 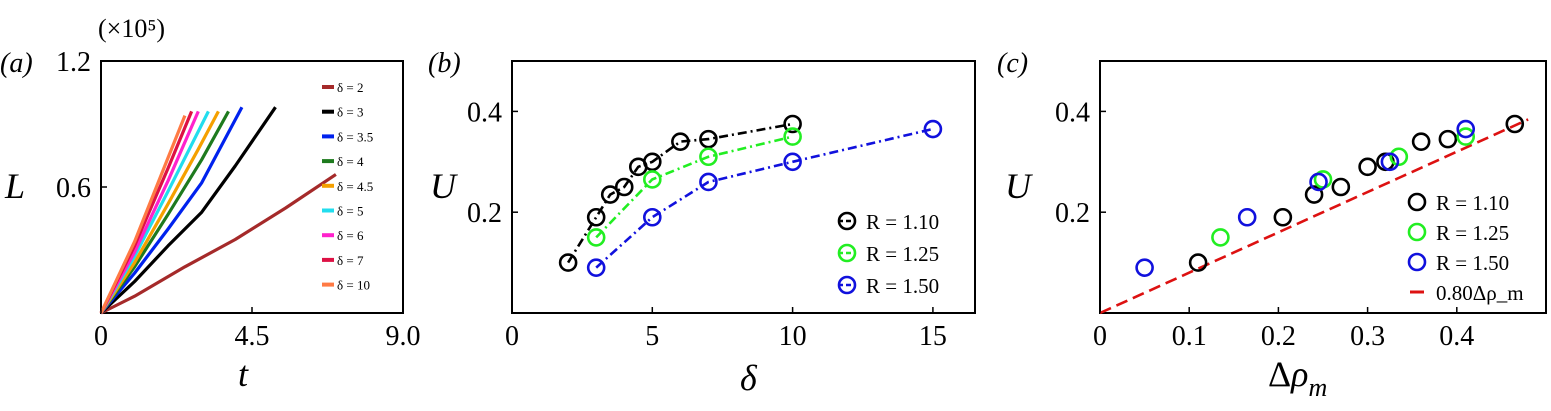 I want to click on panel-b-legend: R = 1.10 R = 1.25 R = 1.50, so click(x=888, y=254).